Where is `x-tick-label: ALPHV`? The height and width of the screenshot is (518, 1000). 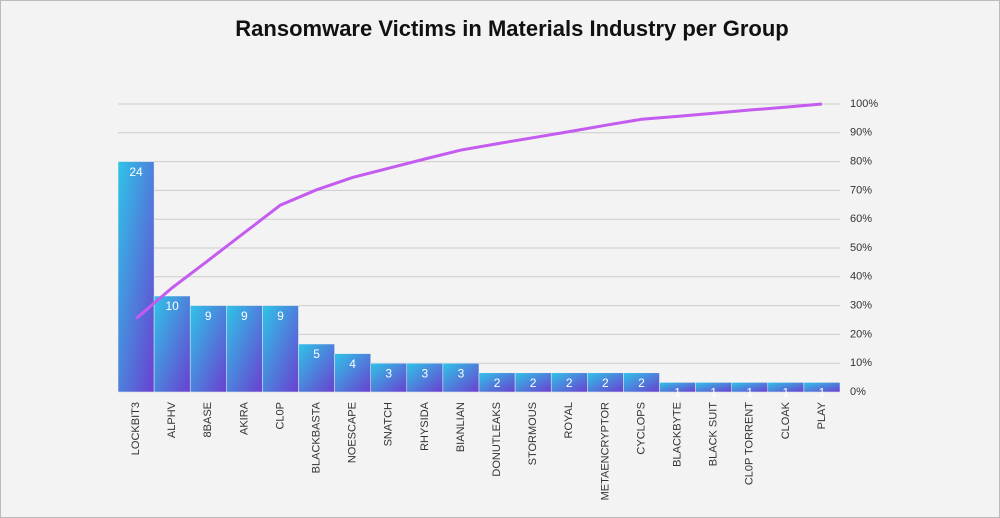
x-tick-label: ALPHV is located at coordinates (172, 419).